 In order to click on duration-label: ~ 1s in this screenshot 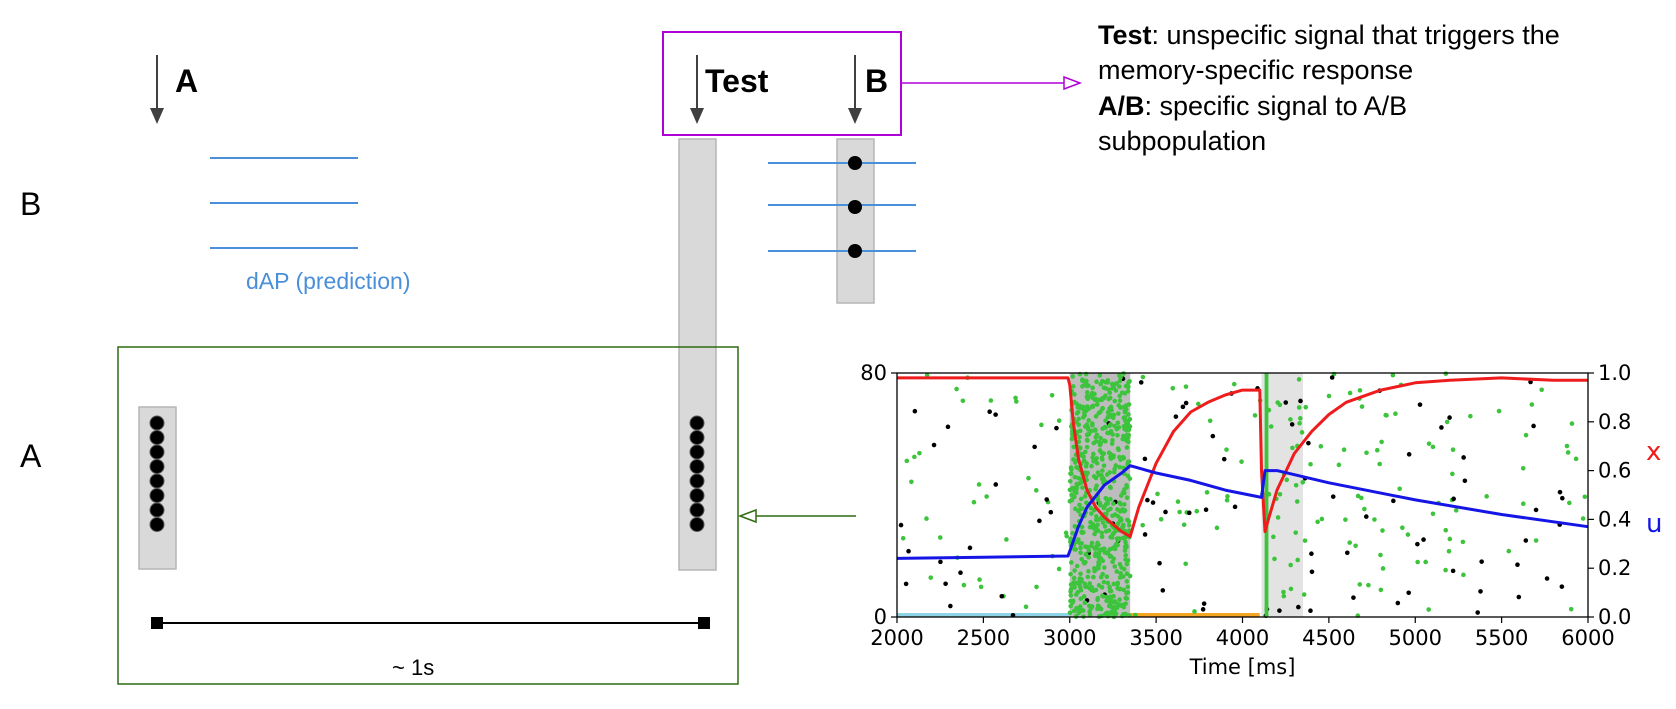, I will do `click(413, 667)`.